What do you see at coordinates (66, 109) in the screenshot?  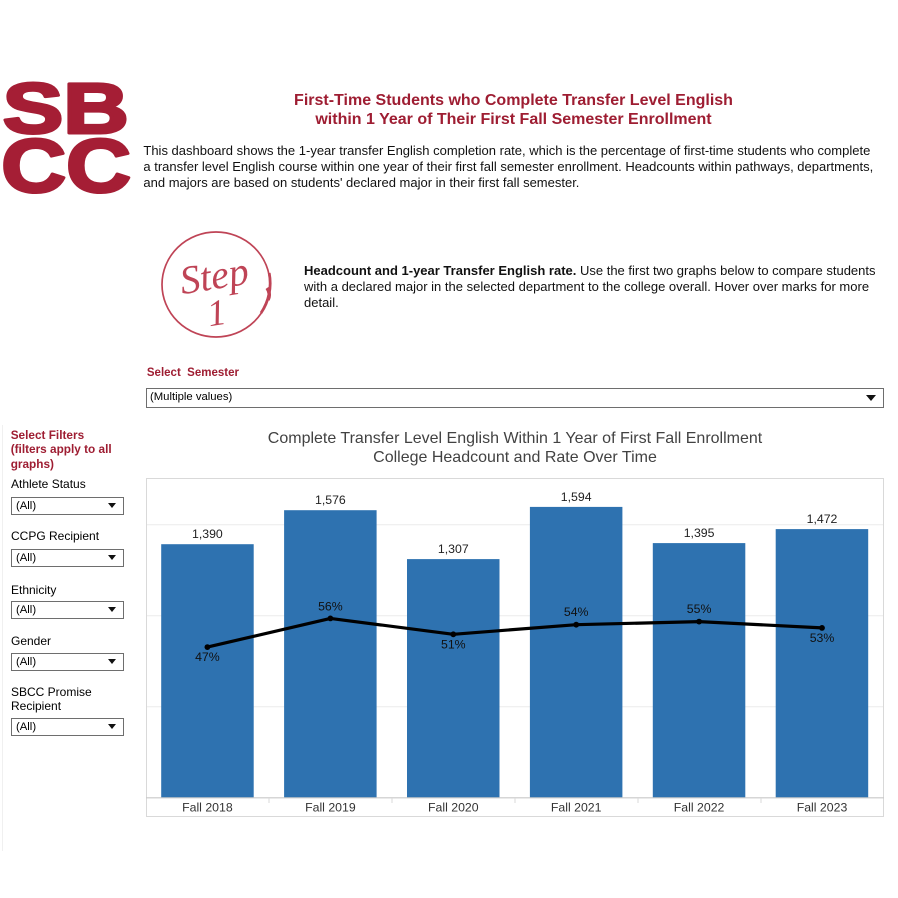 I see `svg-text: SB` at bounding box center [66, 109].